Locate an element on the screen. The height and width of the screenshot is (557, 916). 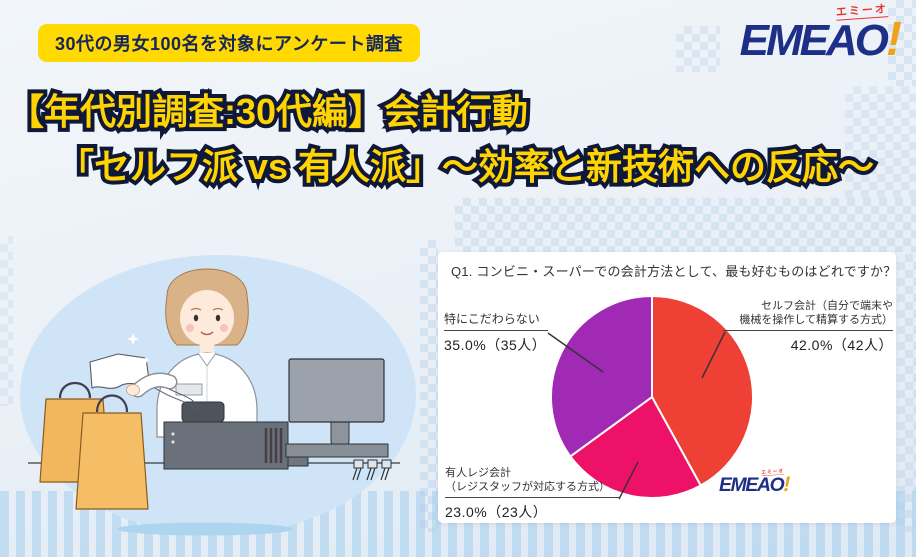
label-staffed-line1: 有人レジ会計 is located at coordinates (478, 473).